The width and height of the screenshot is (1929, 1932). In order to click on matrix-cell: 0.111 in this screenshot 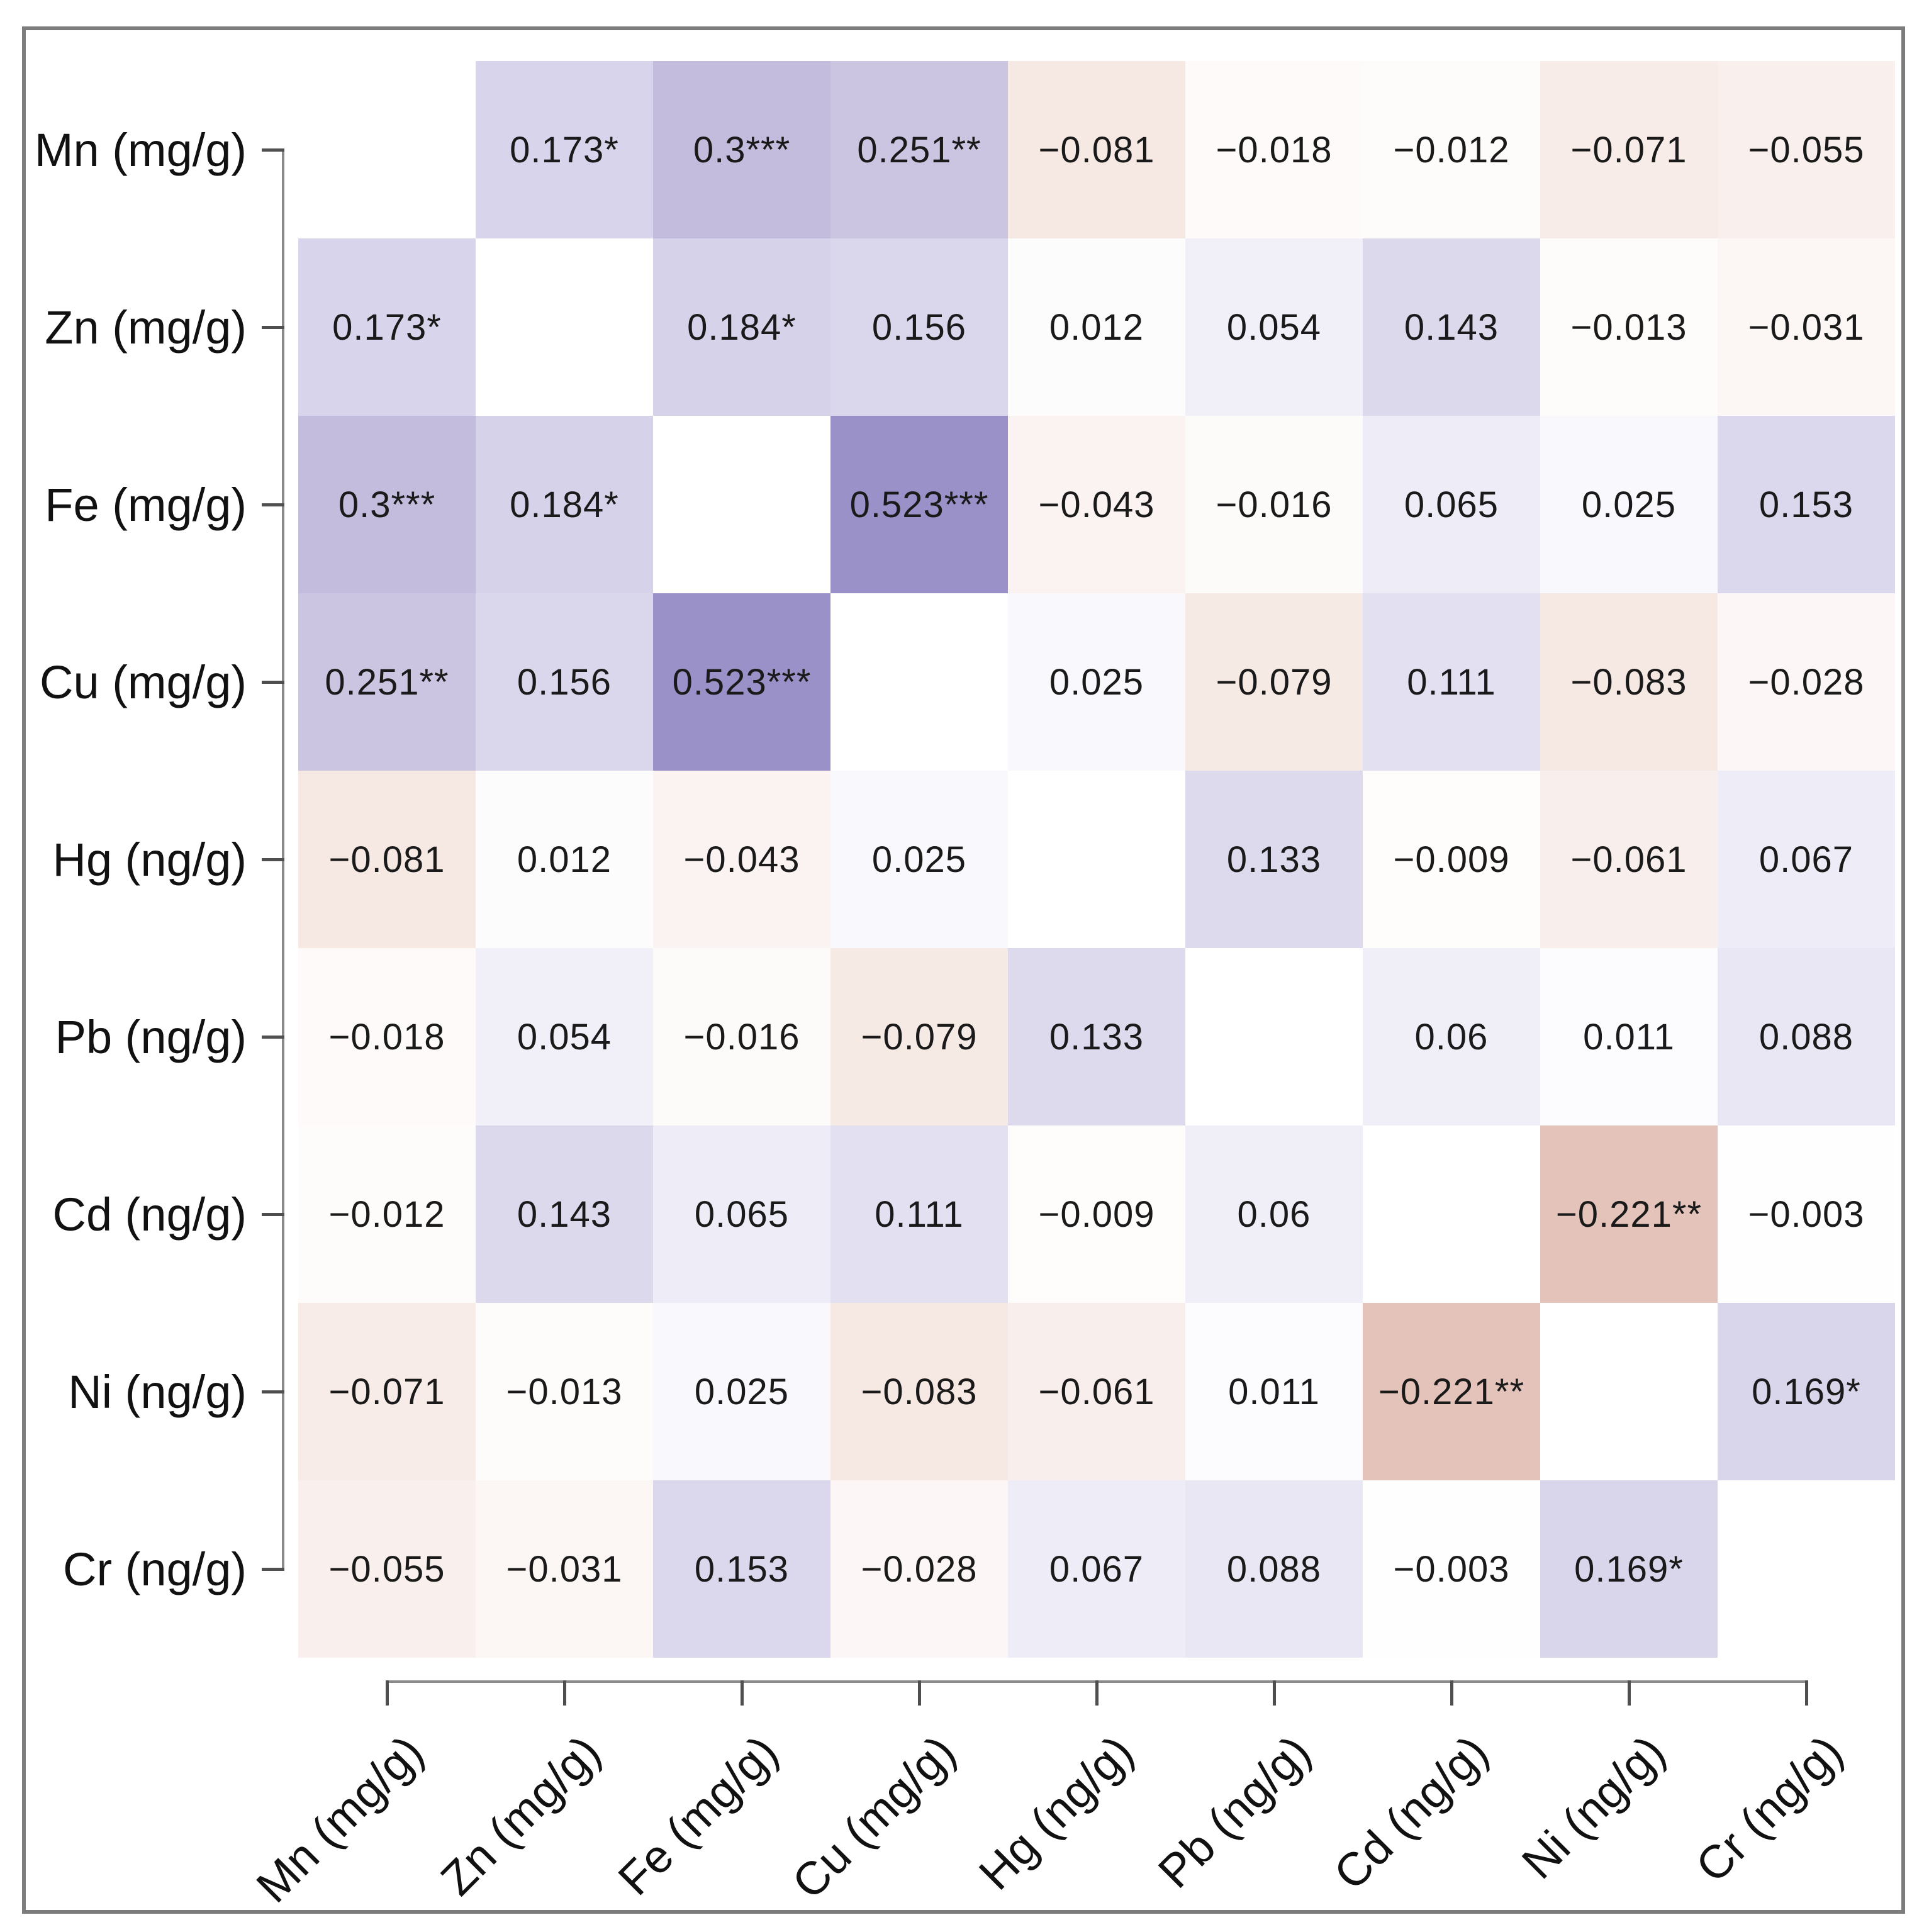, I will do `click(1452, 682)`.